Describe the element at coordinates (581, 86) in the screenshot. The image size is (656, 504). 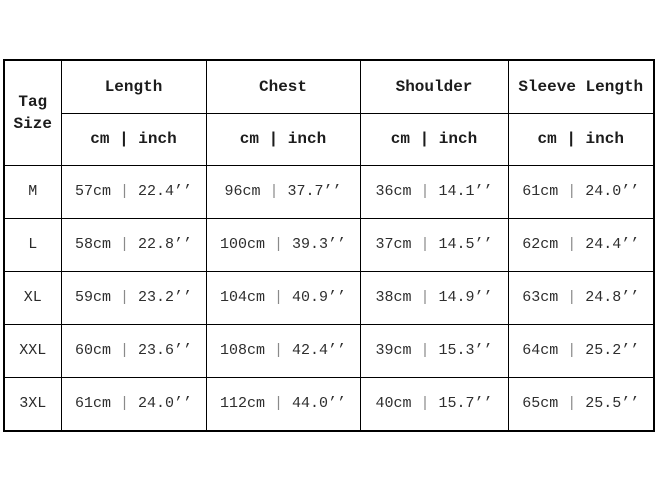
I see `column-header-sleeve-length: Sleeve Length` at that location.